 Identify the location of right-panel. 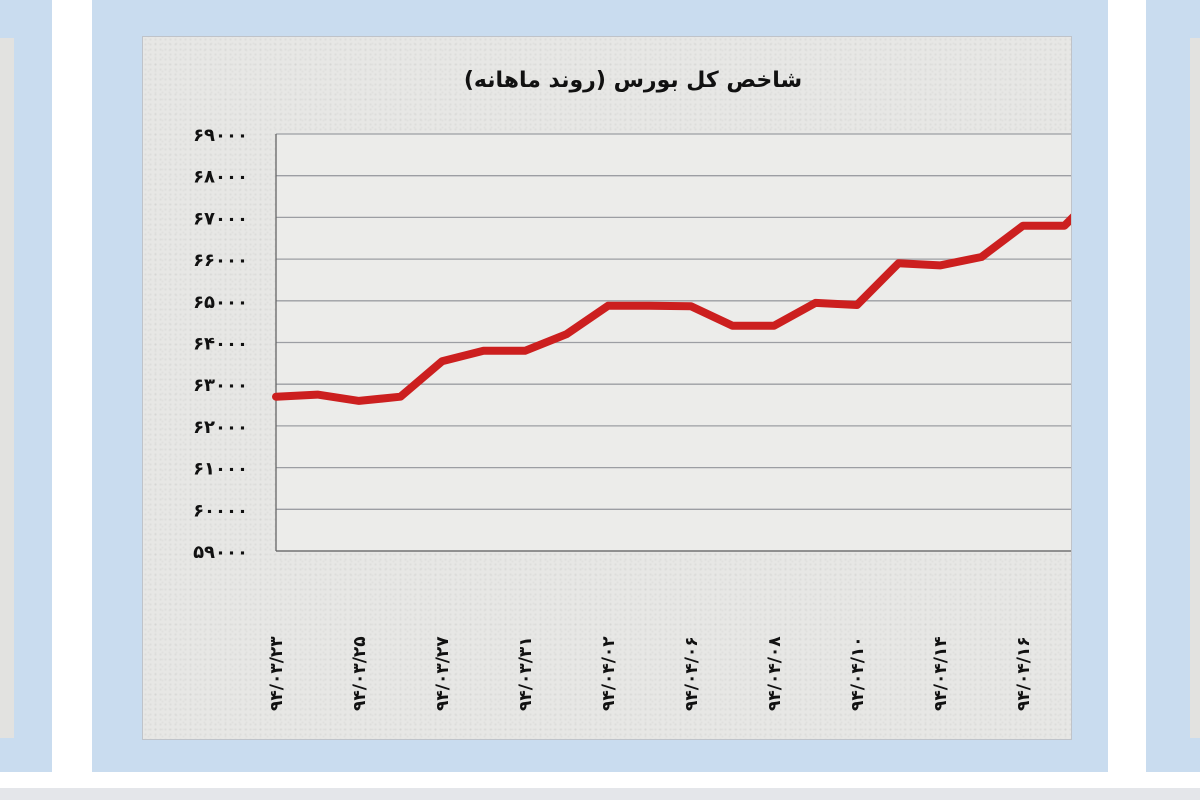
(1173, 386).